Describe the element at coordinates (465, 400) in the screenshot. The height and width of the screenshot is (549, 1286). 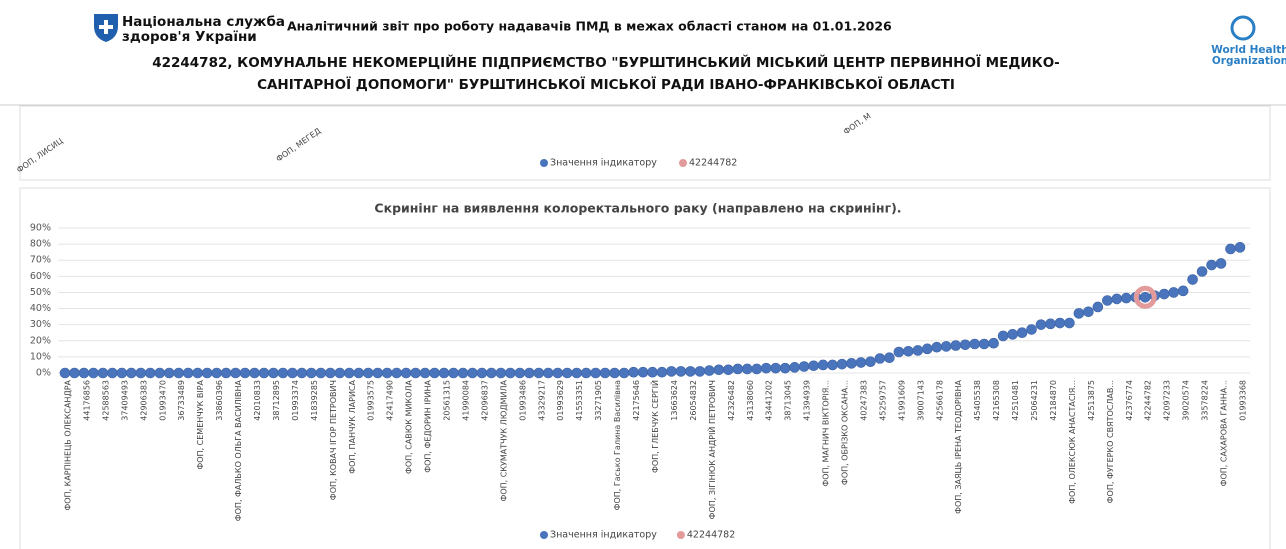
I see `x-tick-label: 41990084` at that location.